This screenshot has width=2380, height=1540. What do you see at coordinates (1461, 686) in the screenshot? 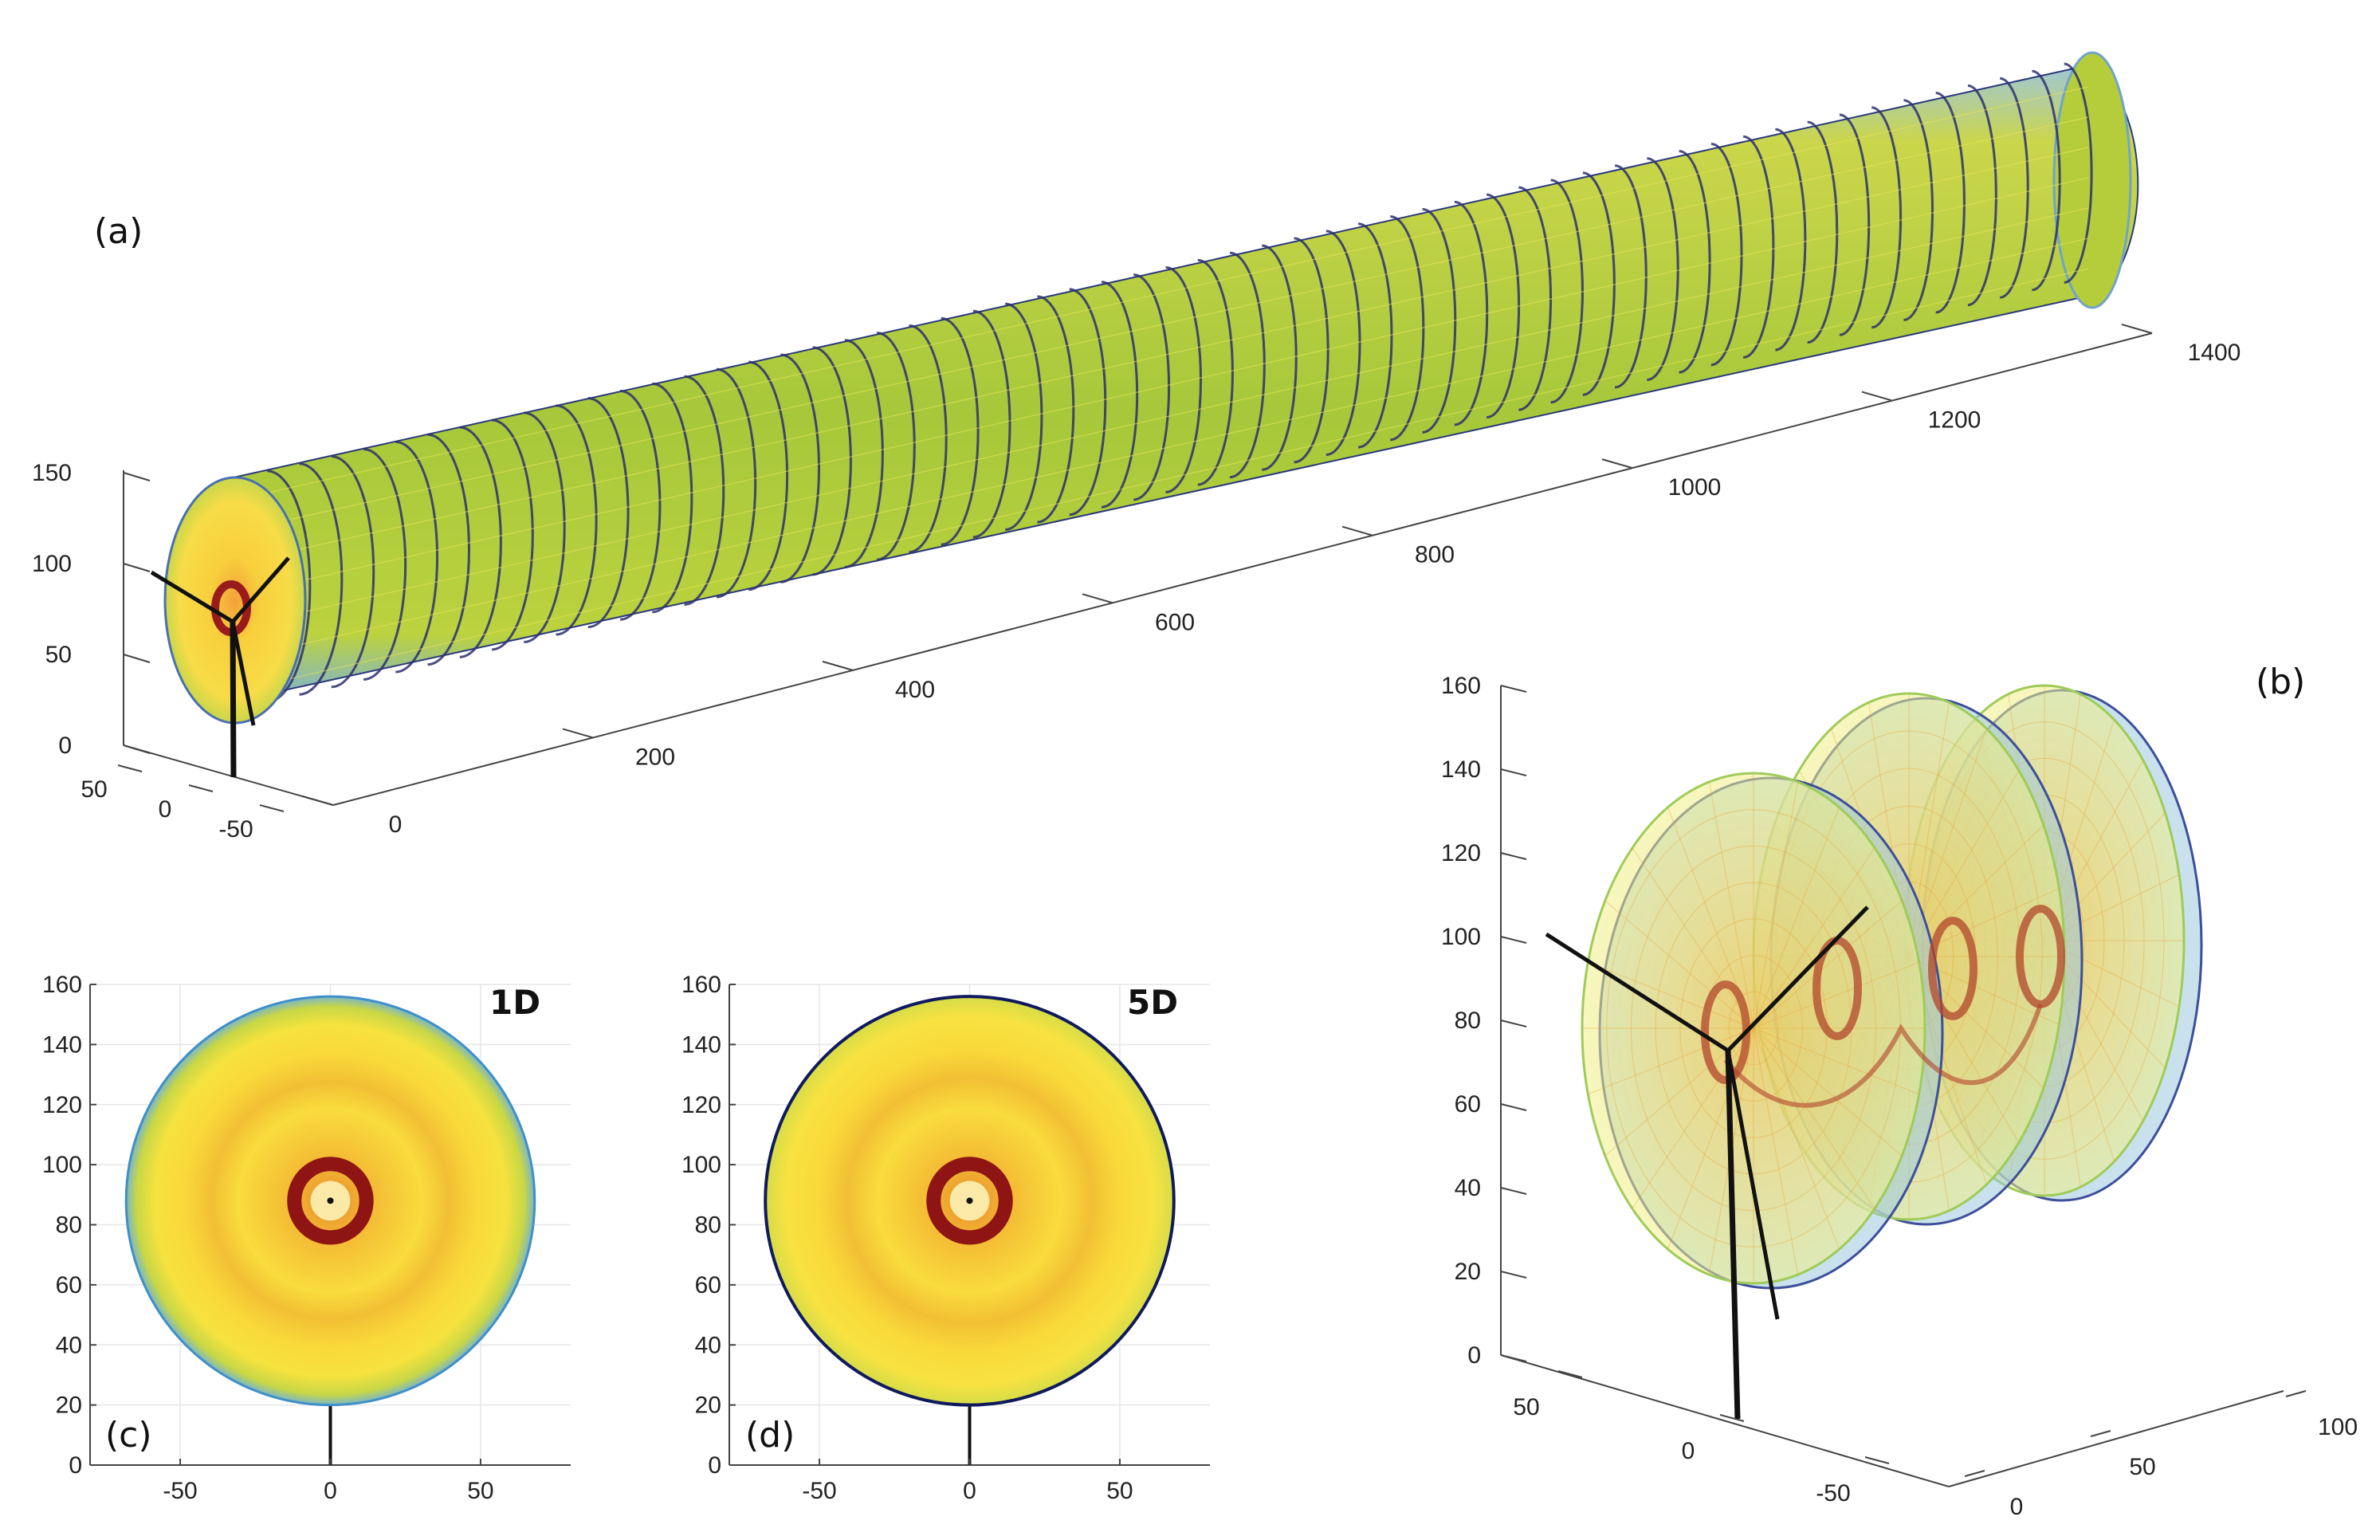
I see `z-tick-label: 160` at bounding box center [1461, 686].